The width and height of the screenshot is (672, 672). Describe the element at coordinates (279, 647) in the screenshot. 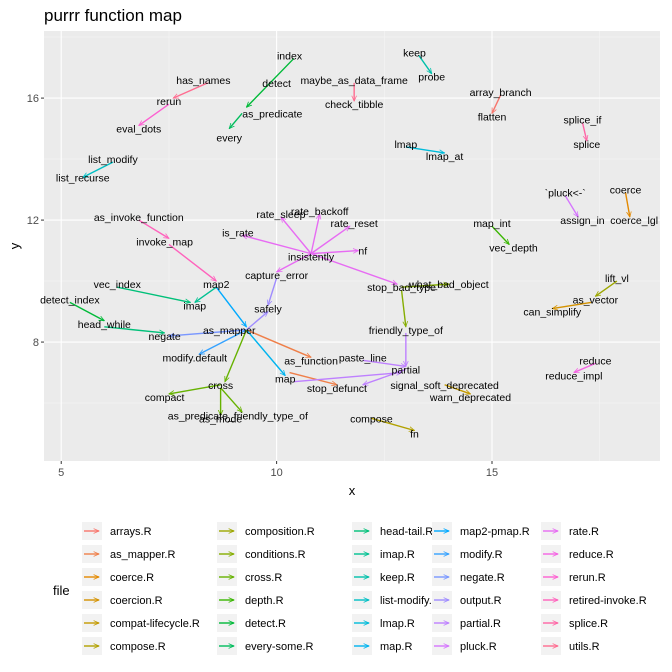

I see `legend-label: every-some.R` at that location.